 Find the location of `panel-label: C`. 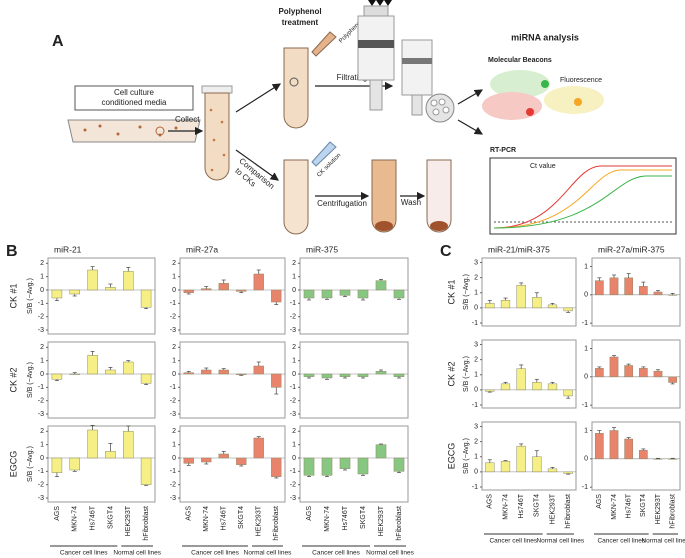

panel-label: C is located at coordinates (446, 251).